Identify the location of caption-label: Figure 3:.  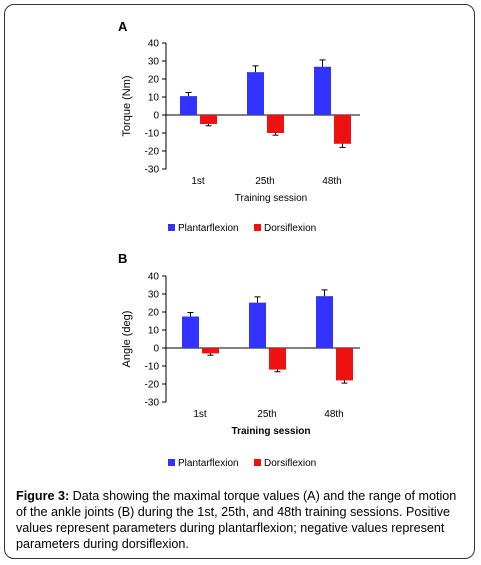
(43, 496).